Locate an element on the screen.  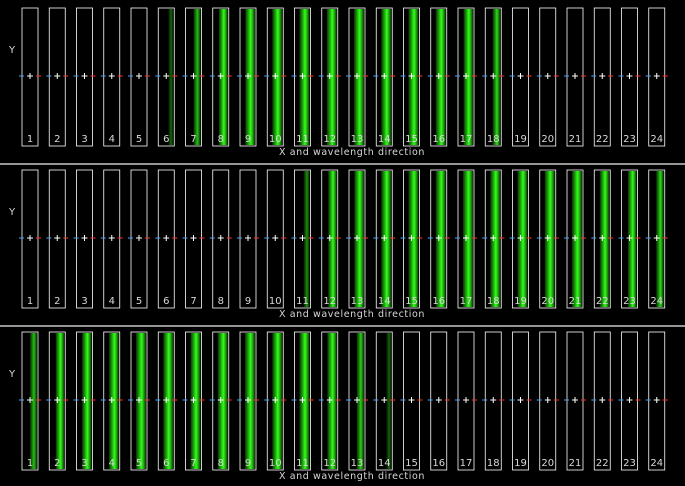
slit-23: 23 is located at coordinates (629, 239).